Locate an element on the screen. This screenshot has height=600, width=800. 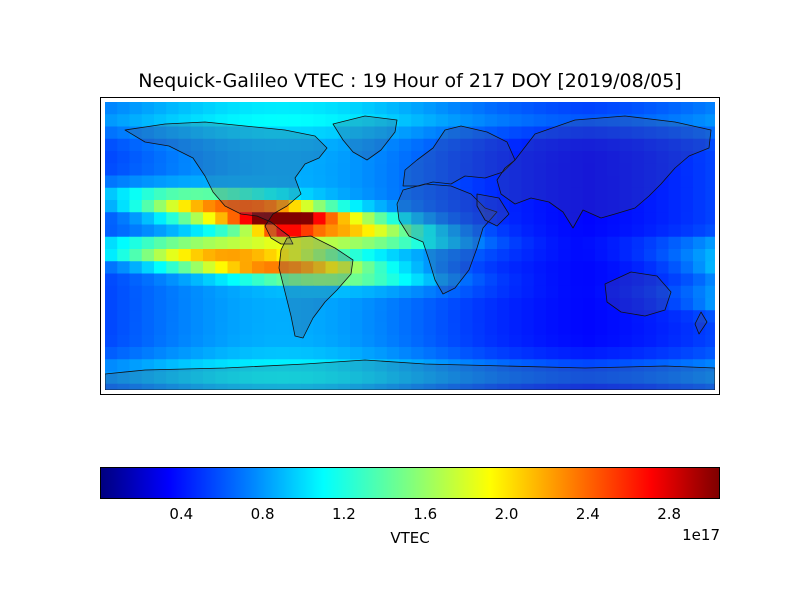
australia-outline is located at coordinates (638, 294).